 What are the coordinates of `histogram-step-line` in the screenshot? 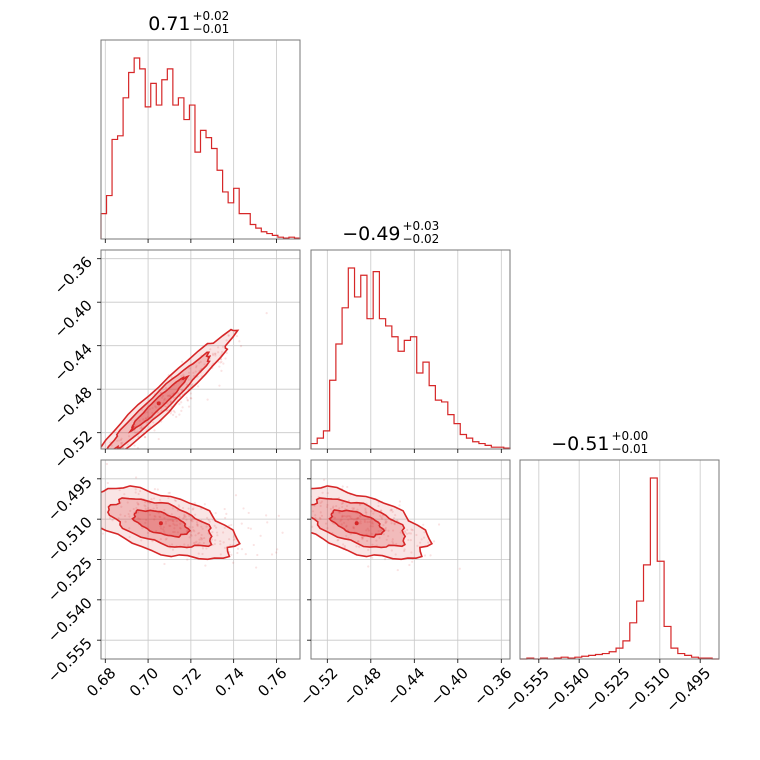 It's located at (410, 358).